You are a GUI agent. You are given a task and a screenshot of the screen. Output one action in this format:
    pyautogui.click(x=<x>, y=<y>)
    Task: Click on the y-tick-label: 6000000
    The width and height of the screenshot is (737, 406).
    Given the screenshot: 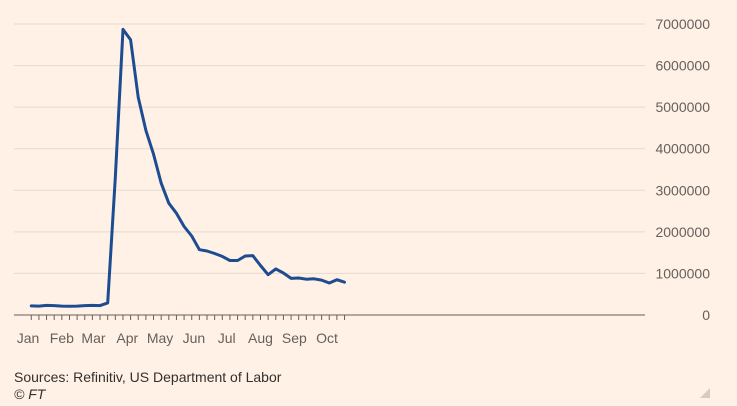 What is the action you would take?
    pyautogui.click(x=682, y=66)
    